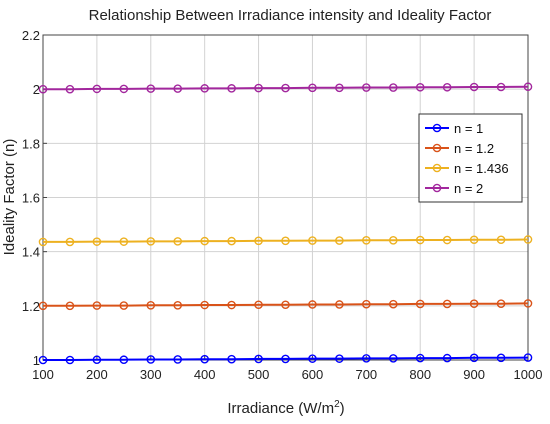 This screenshot has height=424, width=550. What do you see at coordinates (366, 374) in the screenshot?
I see `x-tick-label: 700` at bounding box center [366, 374].